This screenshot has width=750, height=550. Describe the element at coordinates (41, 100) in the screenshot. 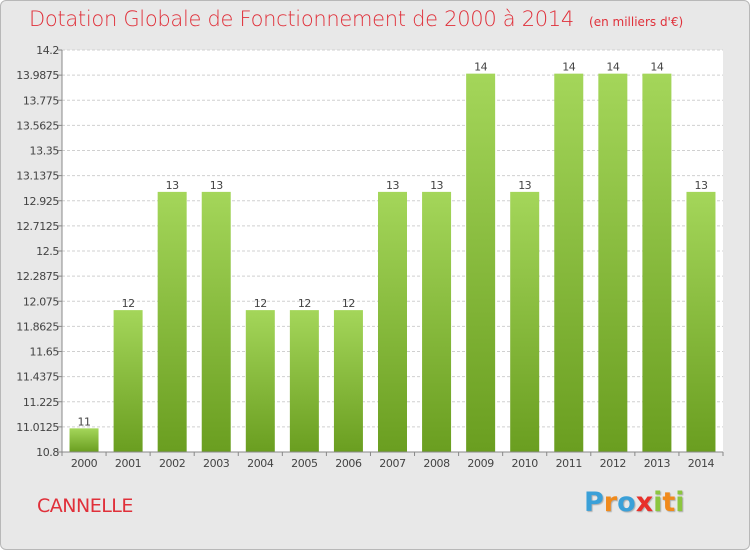

I see `y-tick-label: 13.775` at that location.